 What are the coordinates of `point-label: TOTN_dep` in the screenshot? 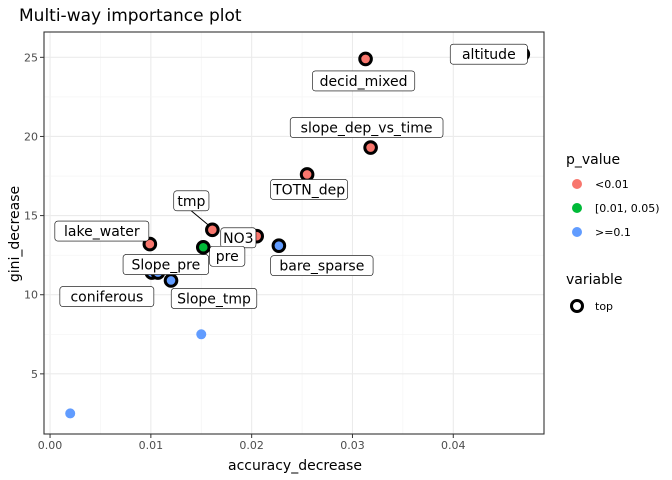 It's located at (309, 189).